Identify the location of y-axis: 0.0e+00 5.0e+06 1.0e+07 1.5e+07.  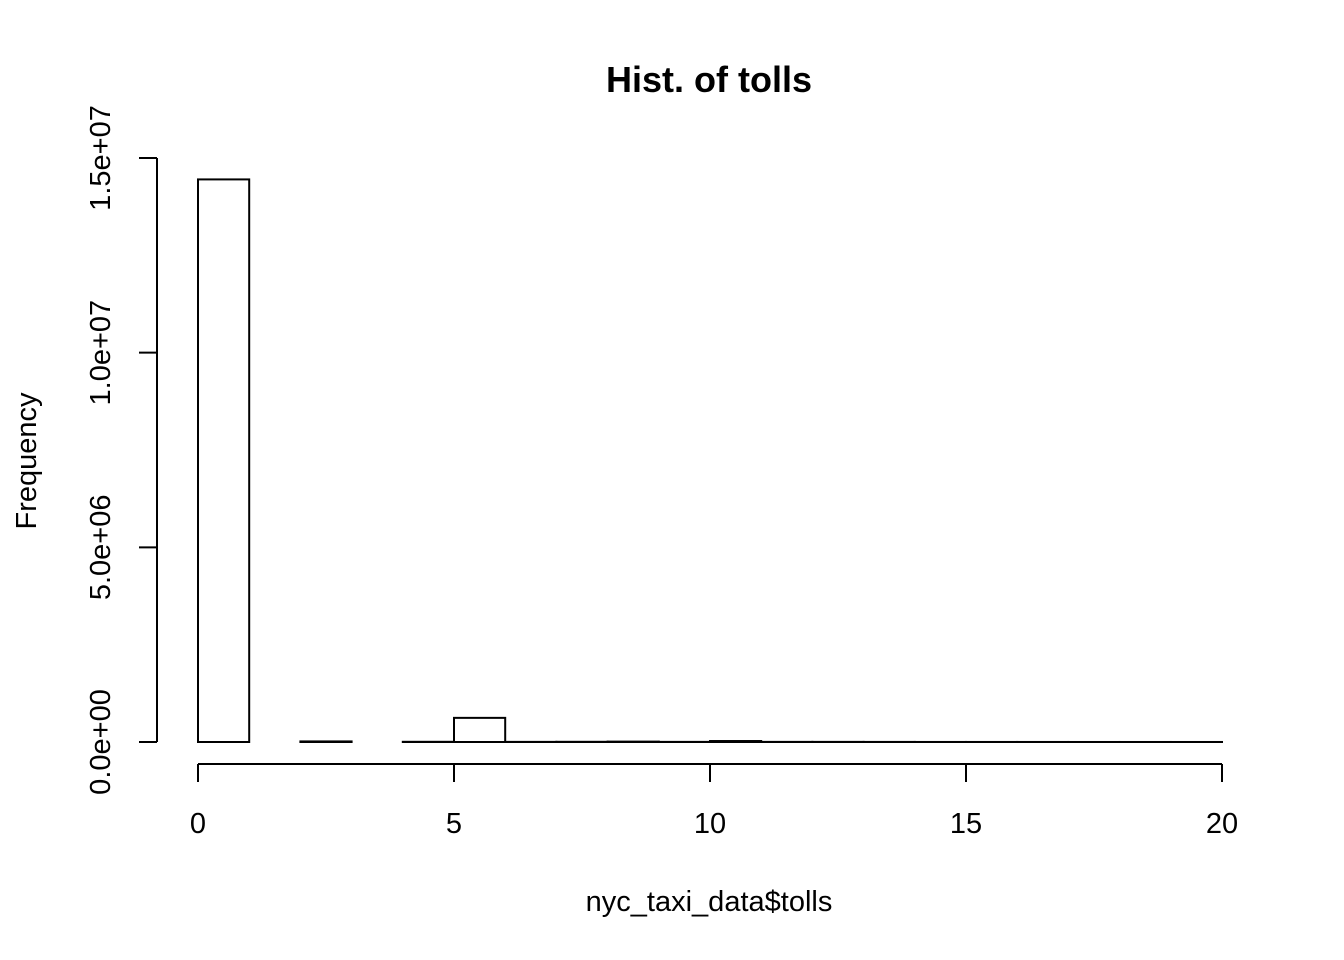
(121, 450).